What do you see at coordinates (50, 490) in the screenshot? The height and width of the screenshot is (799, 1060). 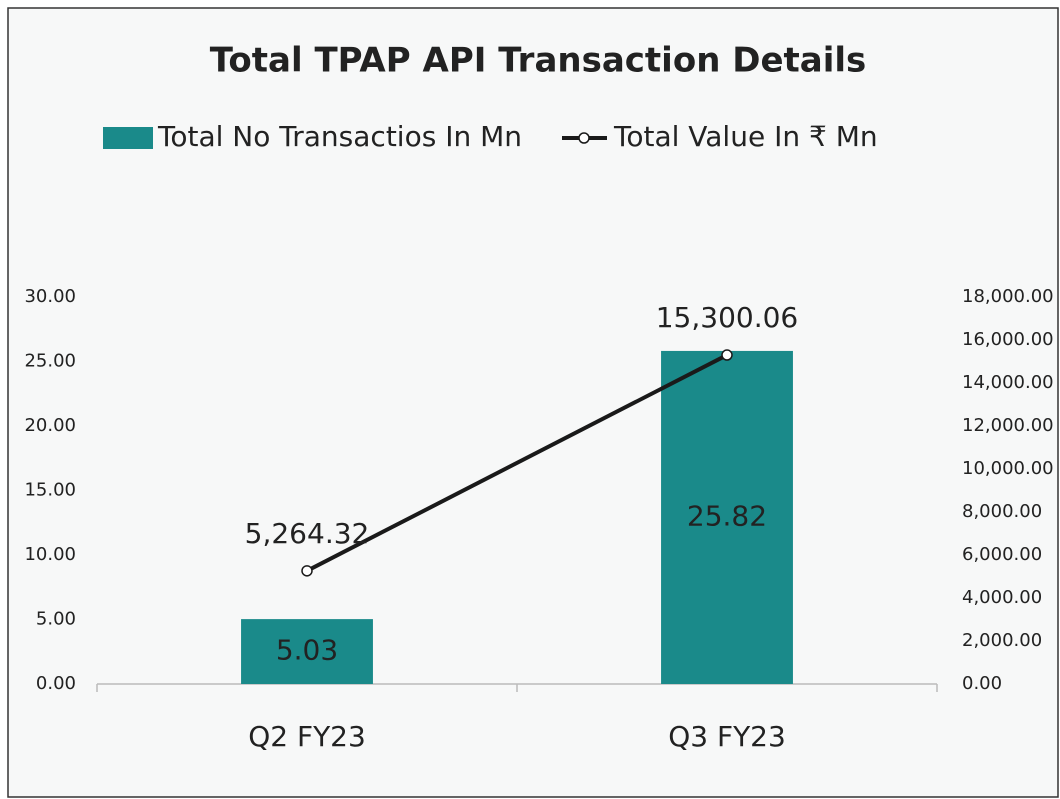 I see `y-tick-label: 15.00` at bounding box center [50, 490].